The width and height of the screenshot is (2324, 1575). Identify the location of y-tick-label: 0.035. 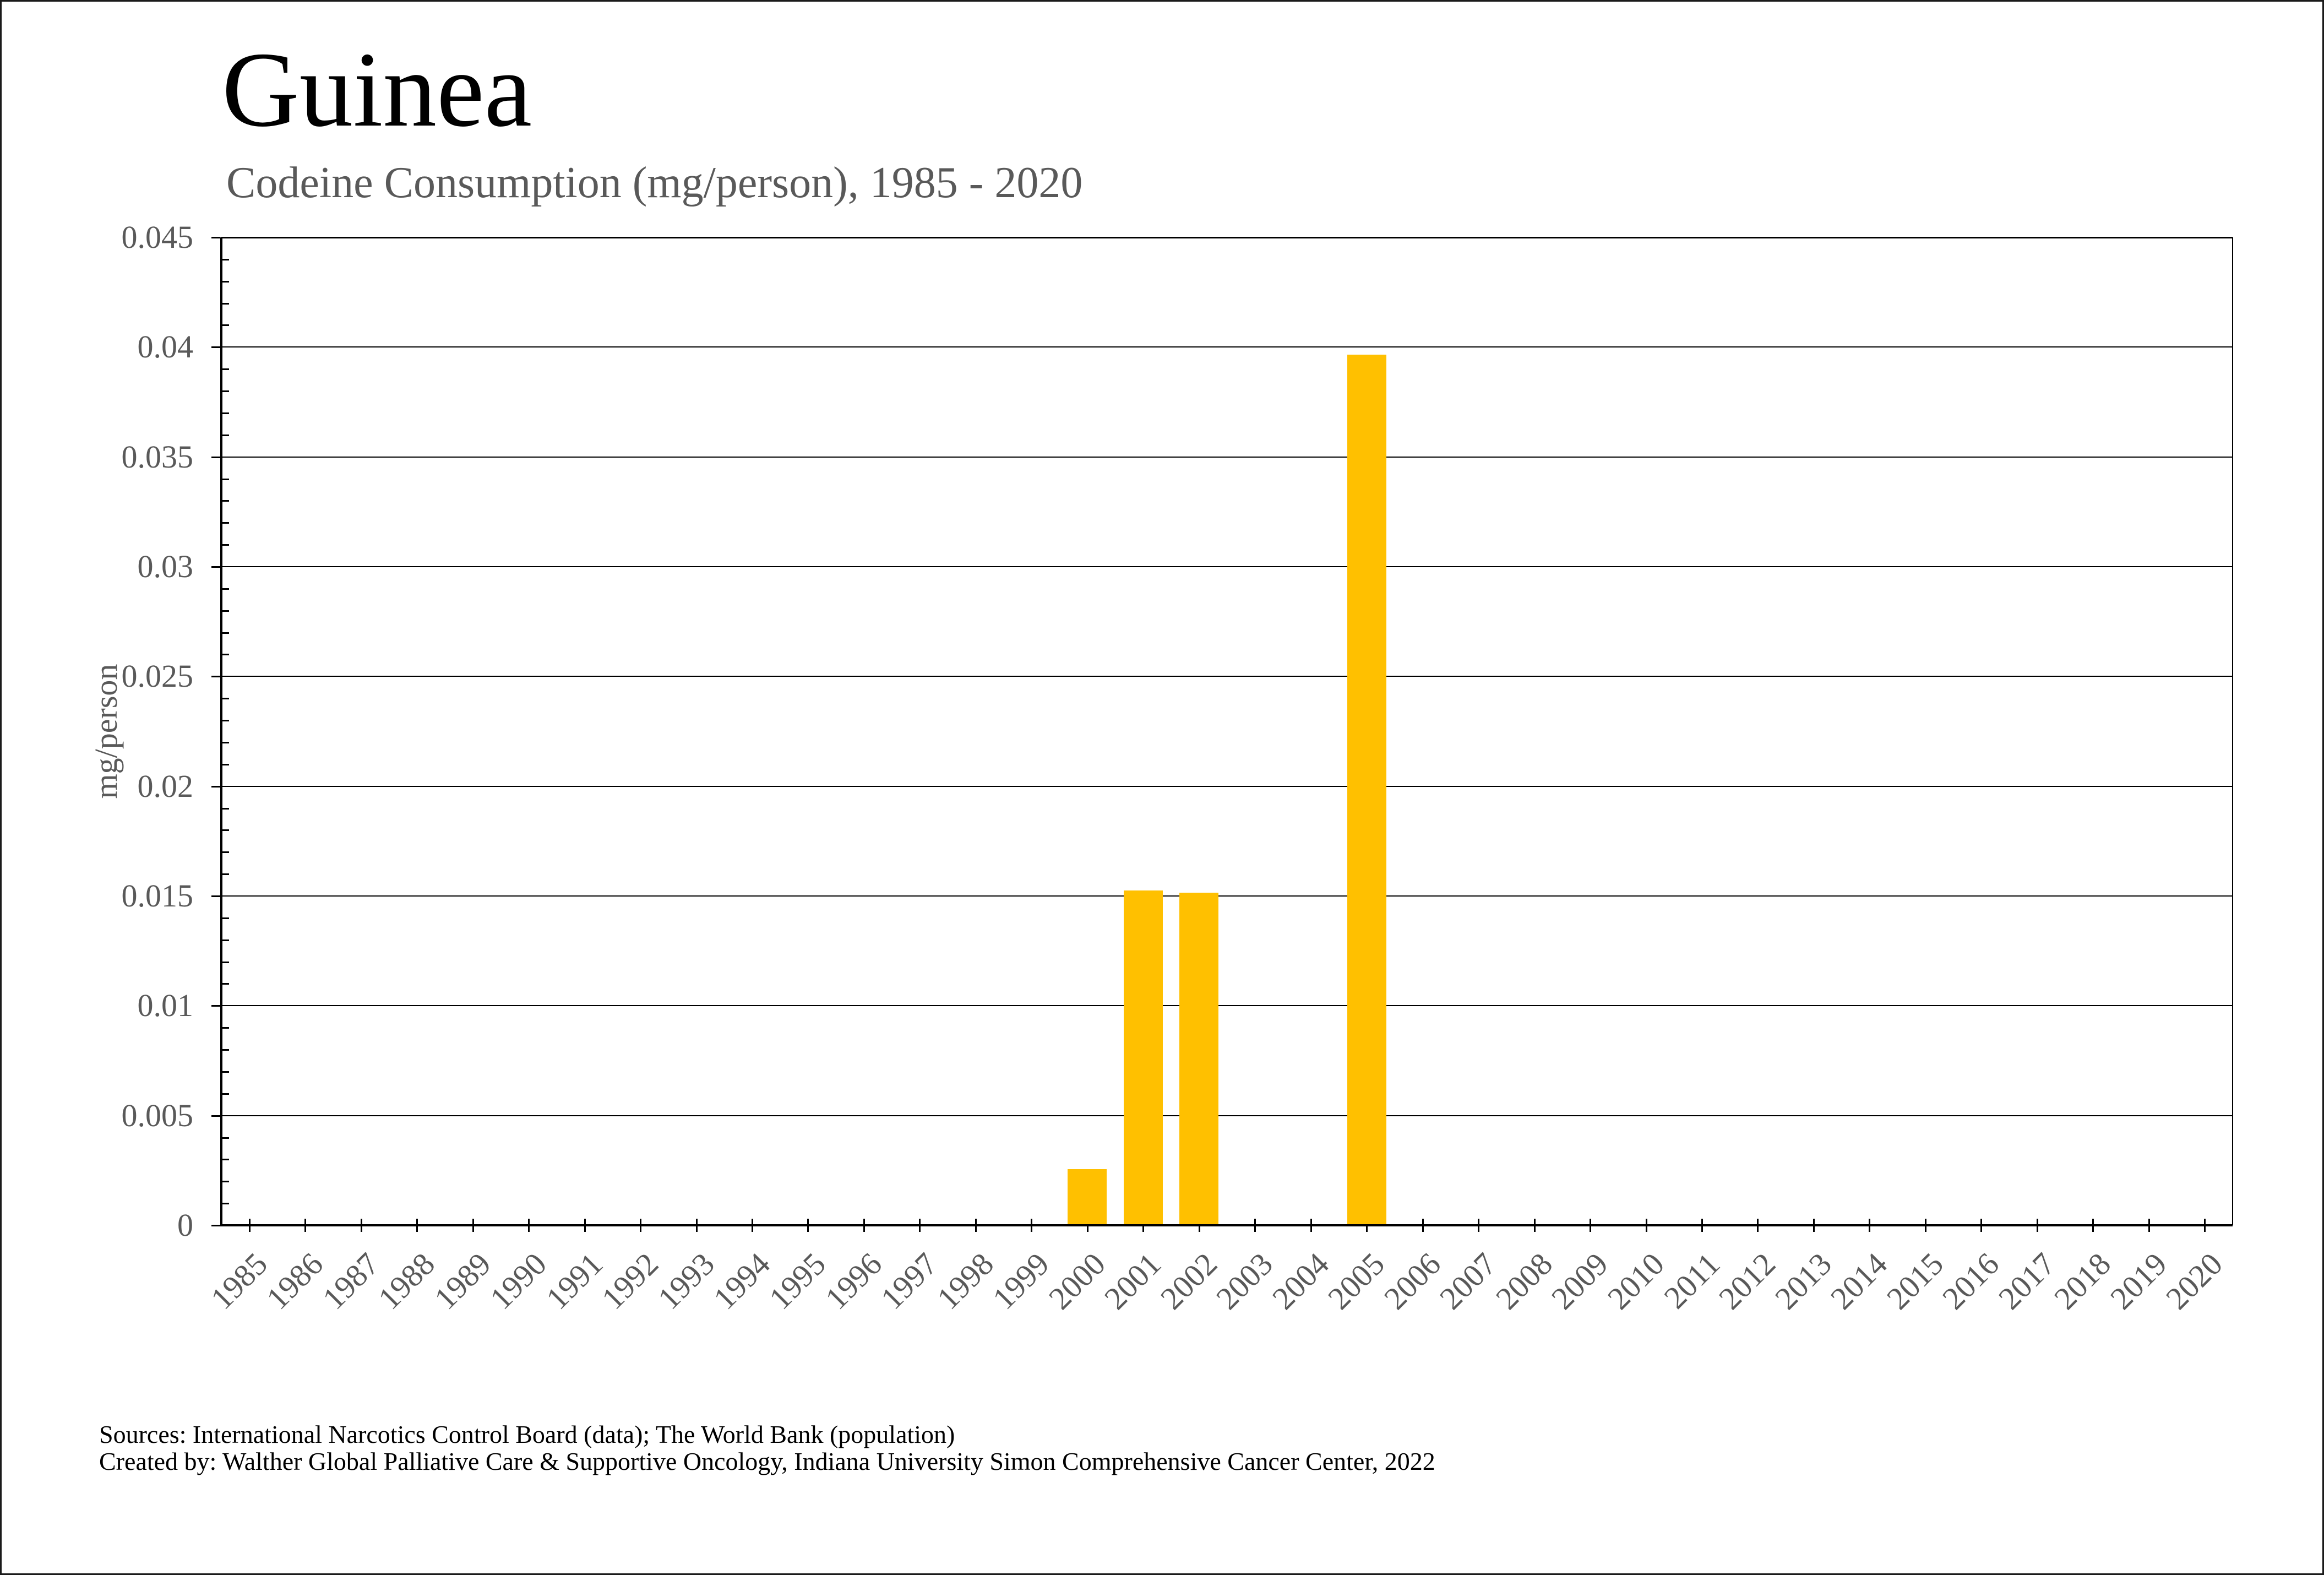
(157, 456).